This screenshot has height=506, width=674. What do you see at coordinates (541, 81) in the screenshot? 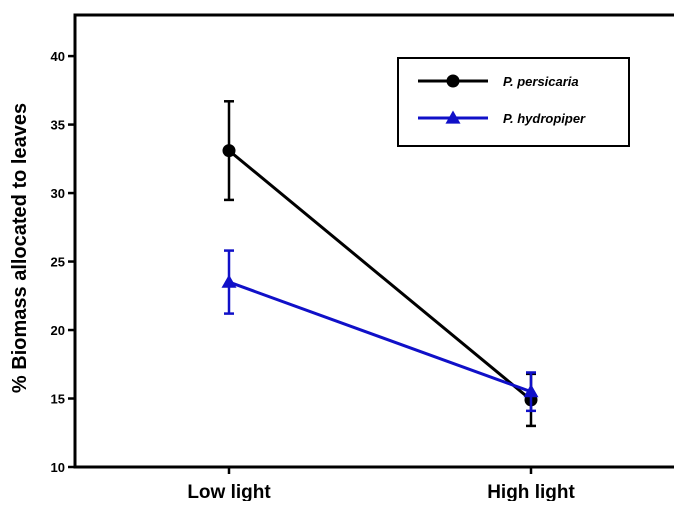
I see `legend-label: P. persicaria` at bounding box center [541, 81].